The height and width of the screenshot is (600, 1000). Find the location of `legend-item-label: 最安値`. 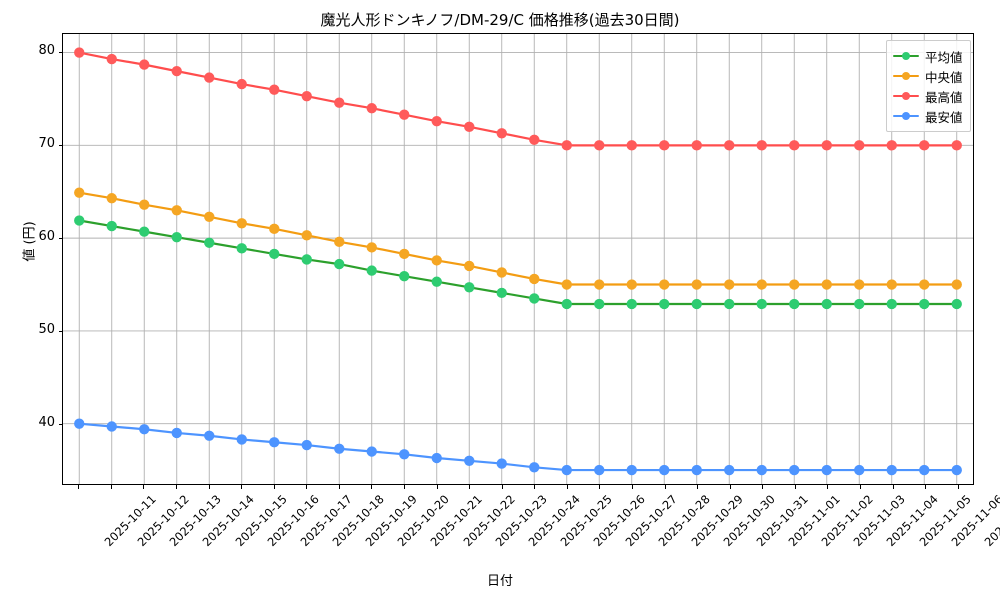

legend-item-label: 最安値 is located at coordinates (944, 117).